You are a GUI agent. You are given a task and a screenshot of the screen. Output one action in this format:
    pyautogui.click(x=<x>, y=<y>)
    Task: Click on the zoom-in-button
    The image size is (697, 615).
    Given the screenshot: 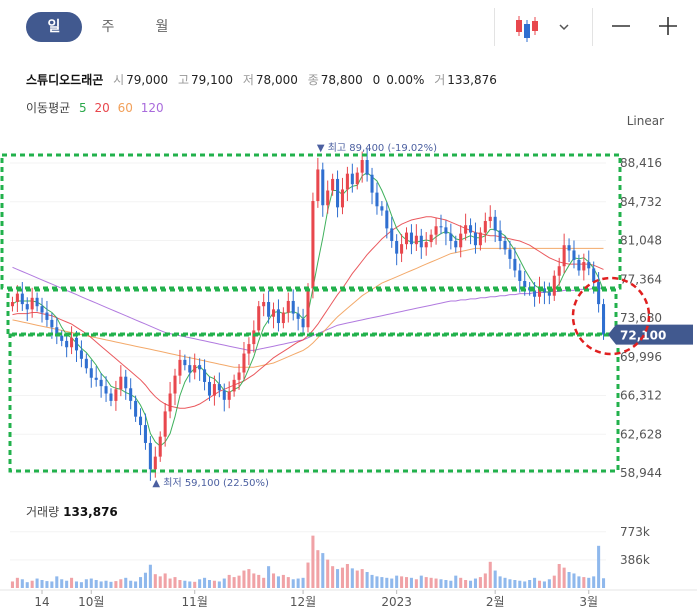 What is the action you would take?
    pyautogui.click(x=668, y=26)
    